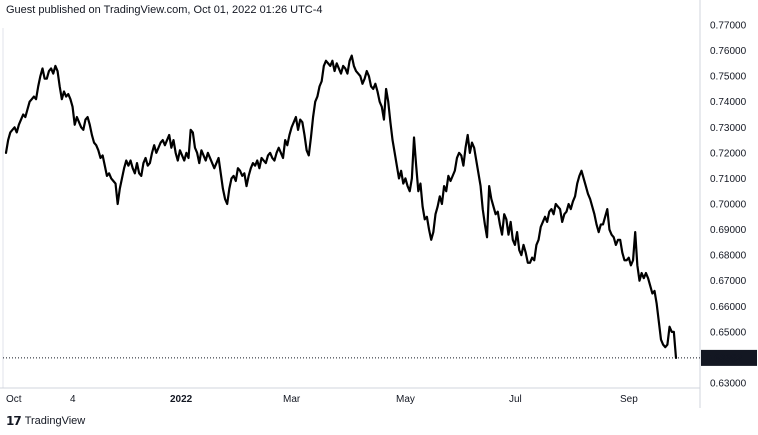 This screenshot has width=758, height=435. Describe the element at coordinates (728, 179) in the screenshot. I see `y-tick-label: 0.71000` at that location.